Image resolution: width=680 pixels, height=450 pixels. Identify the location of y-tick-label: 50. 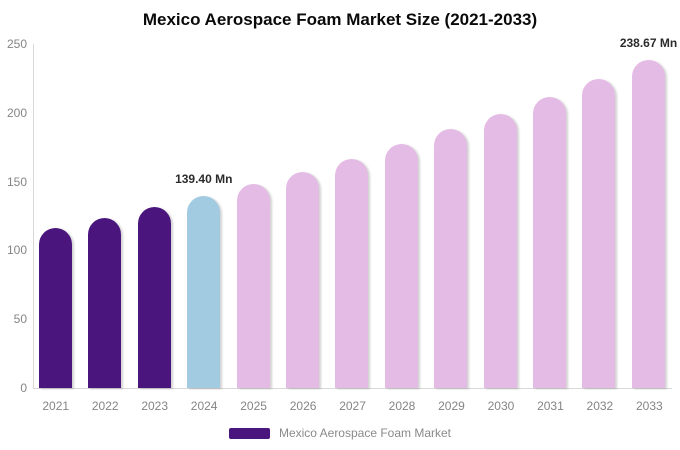
(20, 319).